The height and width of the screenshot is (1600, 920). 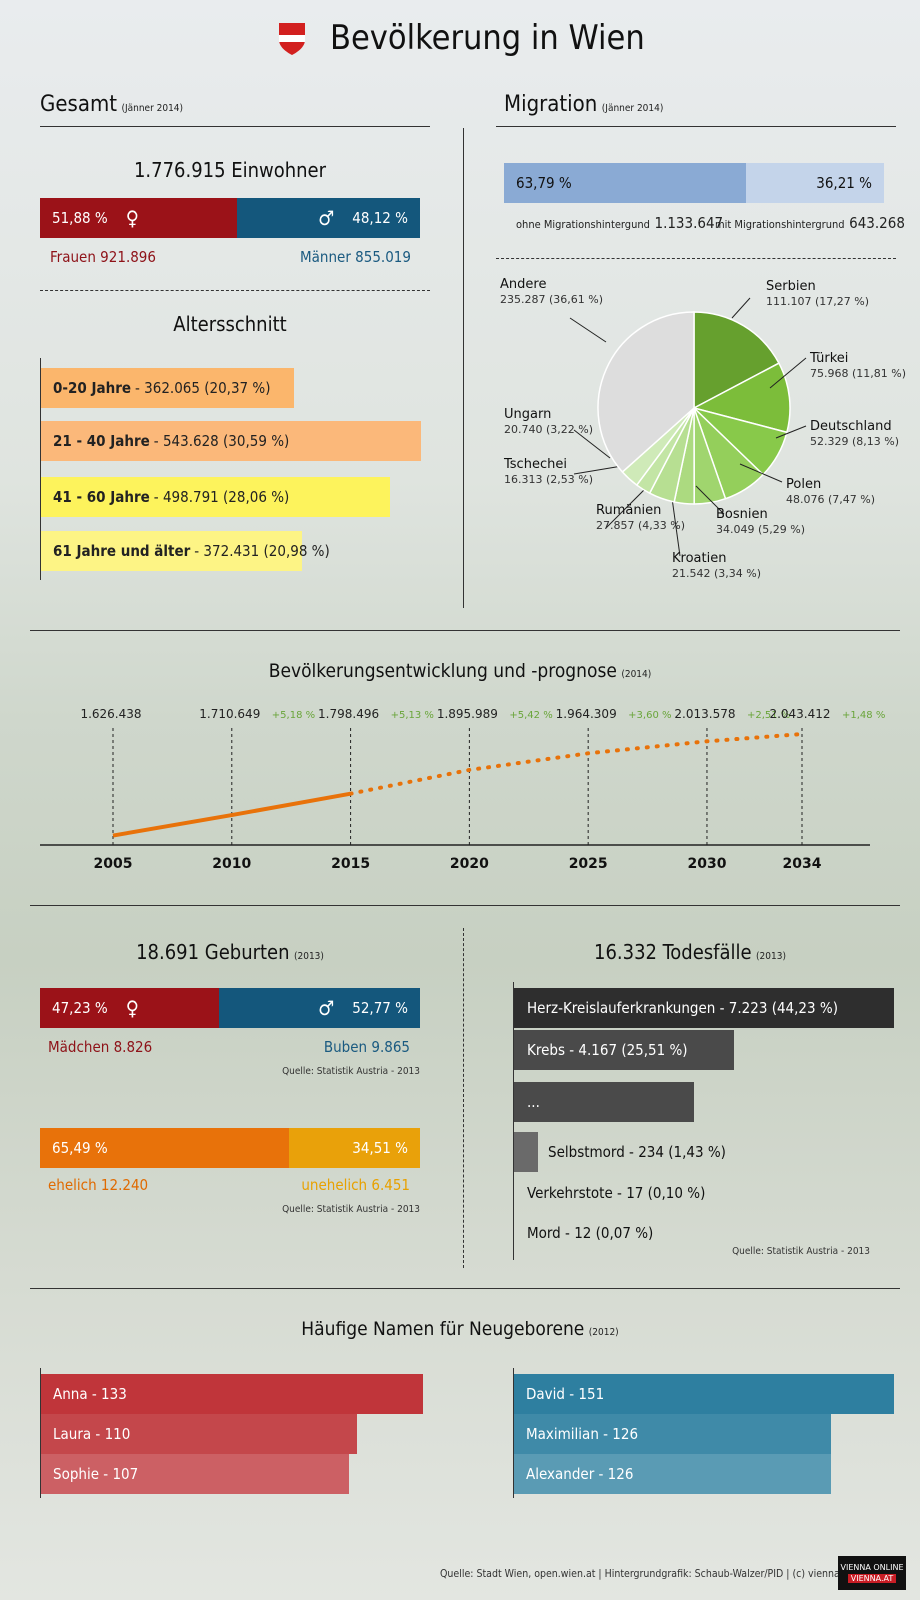 What do you see at coordinates (355, 1185) in the screenshot?
I see `unehelich-count: unehelich 6.451` at bounding box center [355, 1185].